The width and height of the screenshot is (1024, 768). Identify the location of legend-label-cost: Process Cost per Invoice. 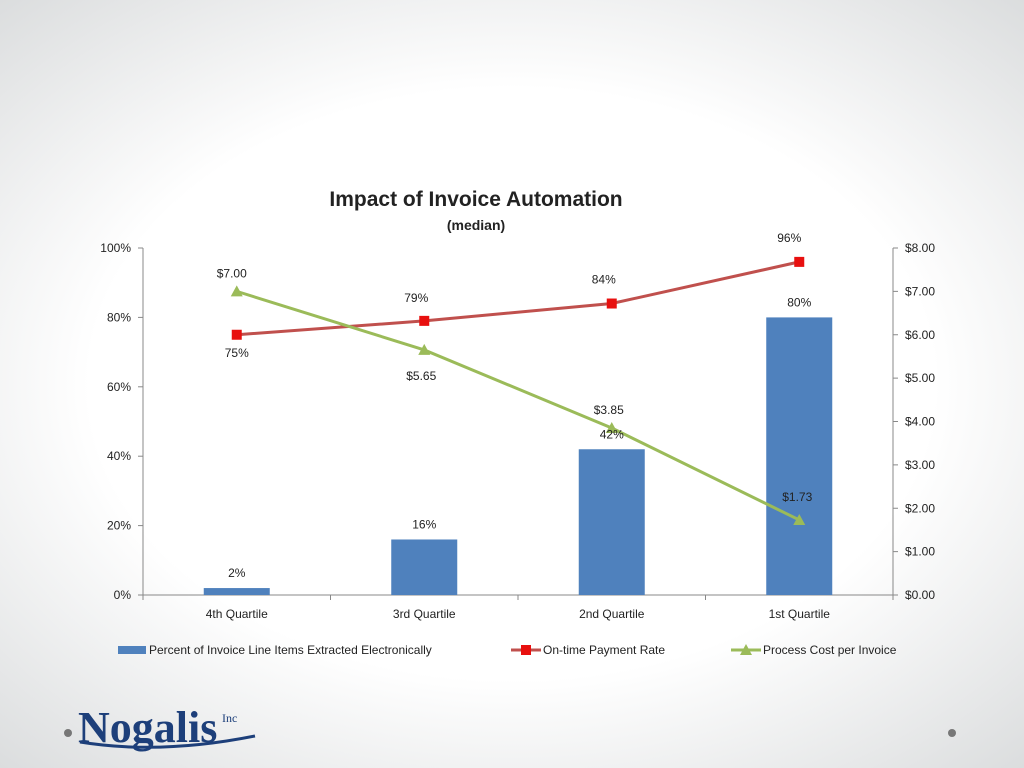
(830, 650).